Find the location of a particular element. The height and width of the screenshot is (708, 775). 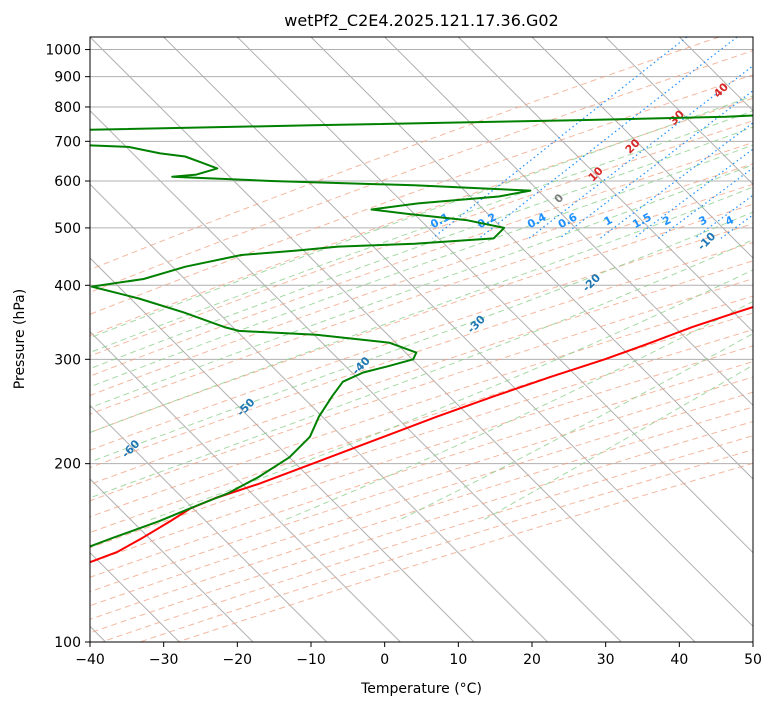

x-tick-label: 50 is located at coordinates (753, 660).